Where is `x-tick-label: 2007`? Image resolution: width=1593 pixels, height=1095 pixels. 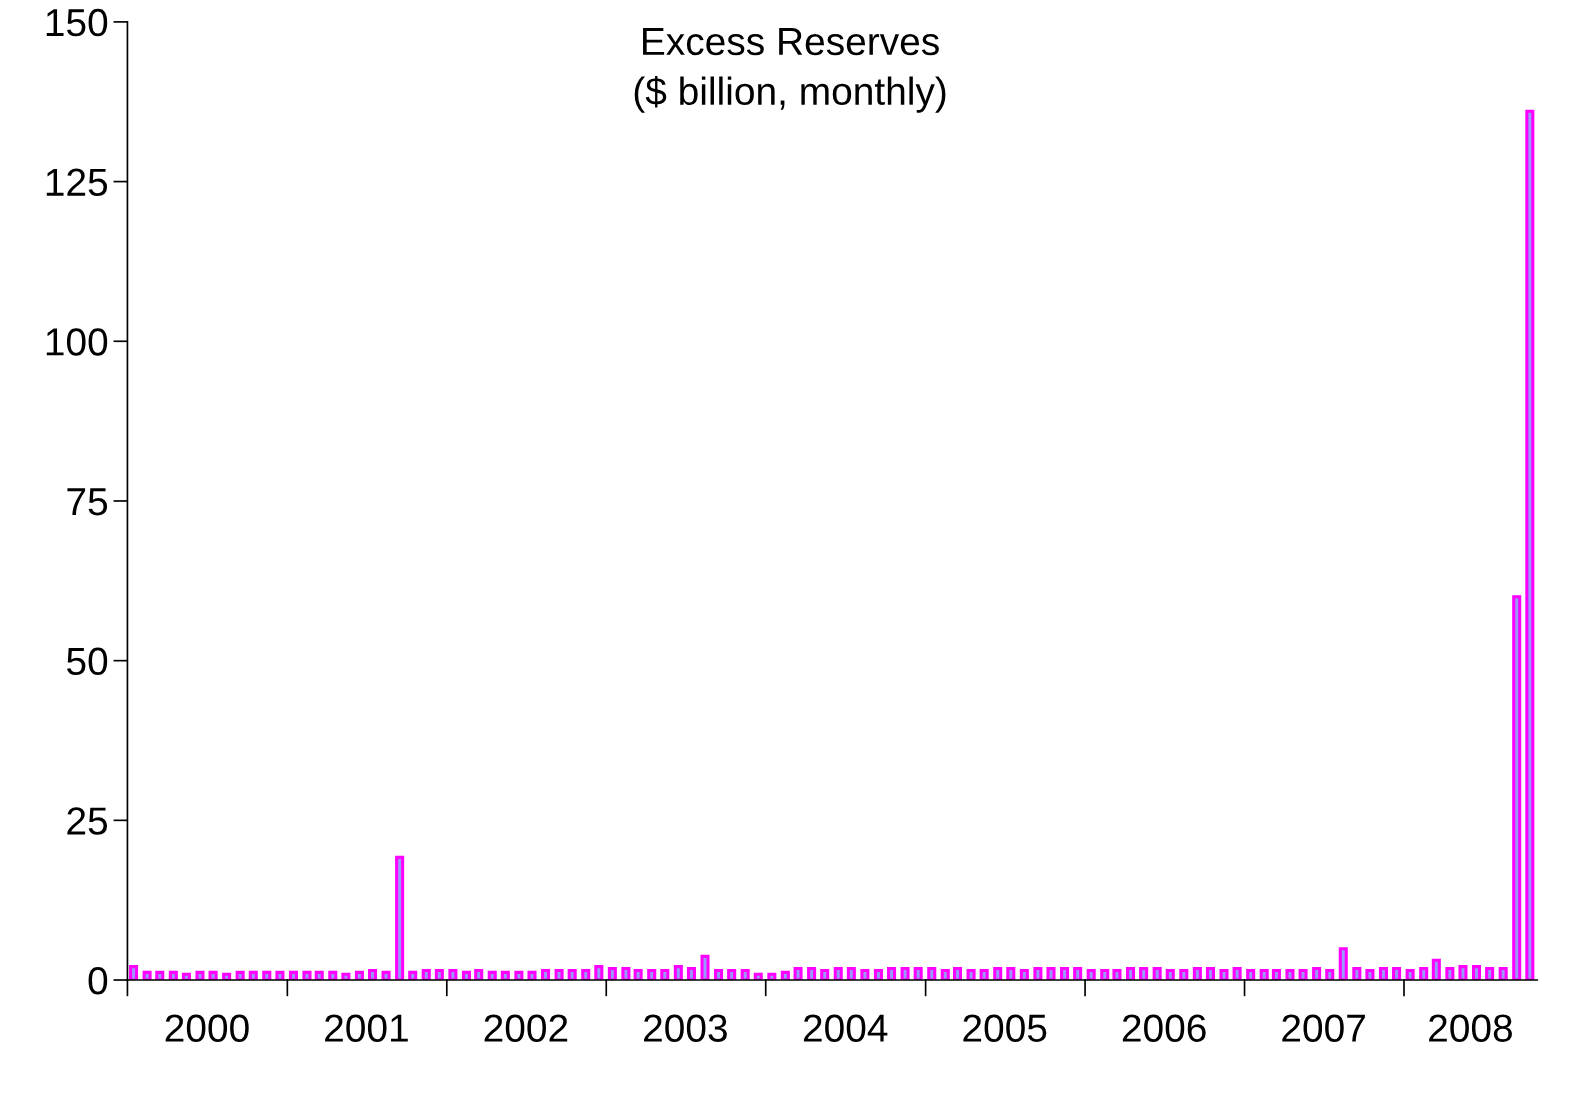 x-tick-label: 2007 is located at coordinates (1323, 1028).